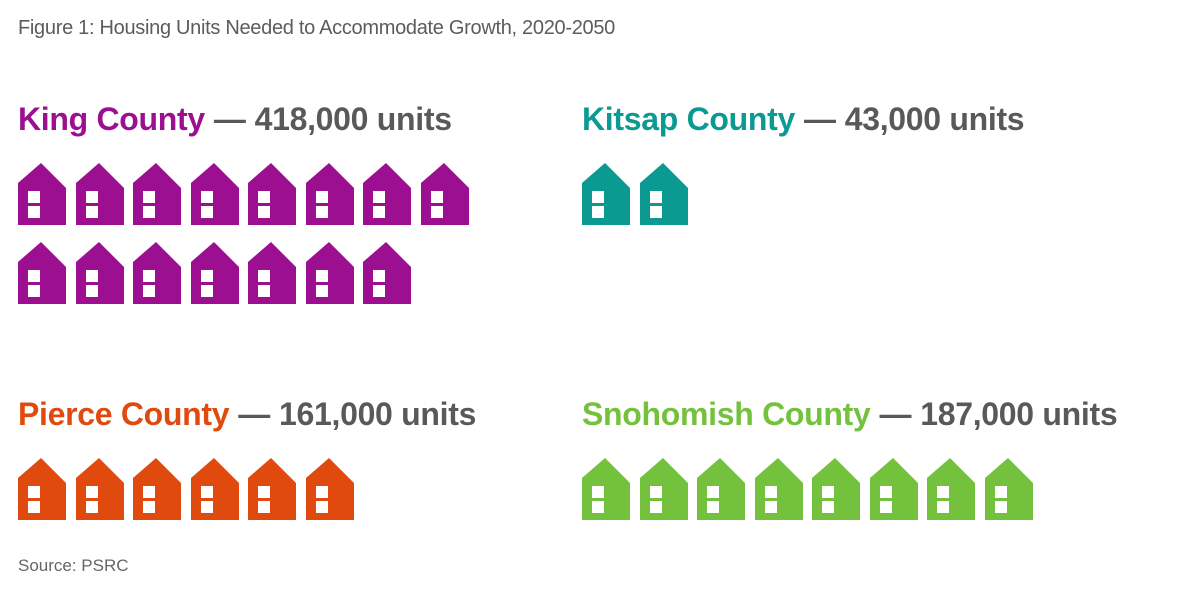 The width and height of the screenshot is (1185, 600). What do you see at coordinates (111, 119) in the screenshot?
I see `county-name: King County` at bounding box center [111, 119].